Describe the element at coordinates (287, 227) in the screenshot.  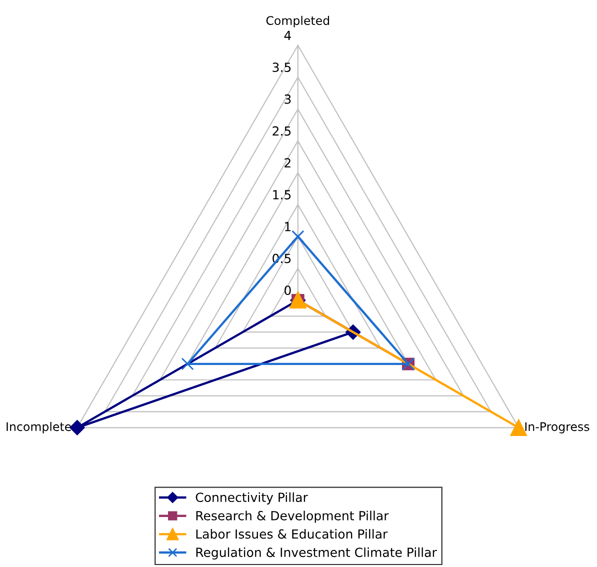
I see `y-tick-label: 1` at that location.